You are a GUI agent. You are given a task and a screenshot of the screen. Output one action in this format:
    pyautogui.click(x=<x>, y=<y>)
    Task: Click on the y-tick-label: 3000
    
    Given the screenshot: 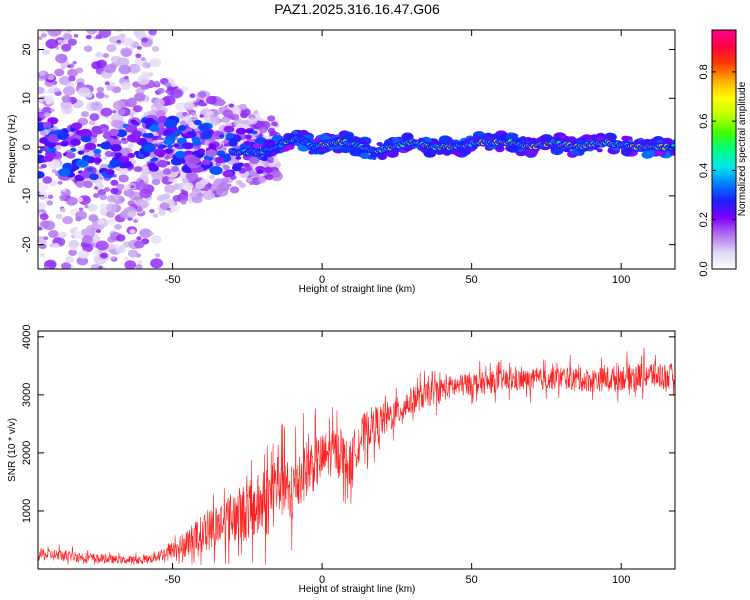 What is the action you would take?
    pyautogui.click(x=27, y=395)
    